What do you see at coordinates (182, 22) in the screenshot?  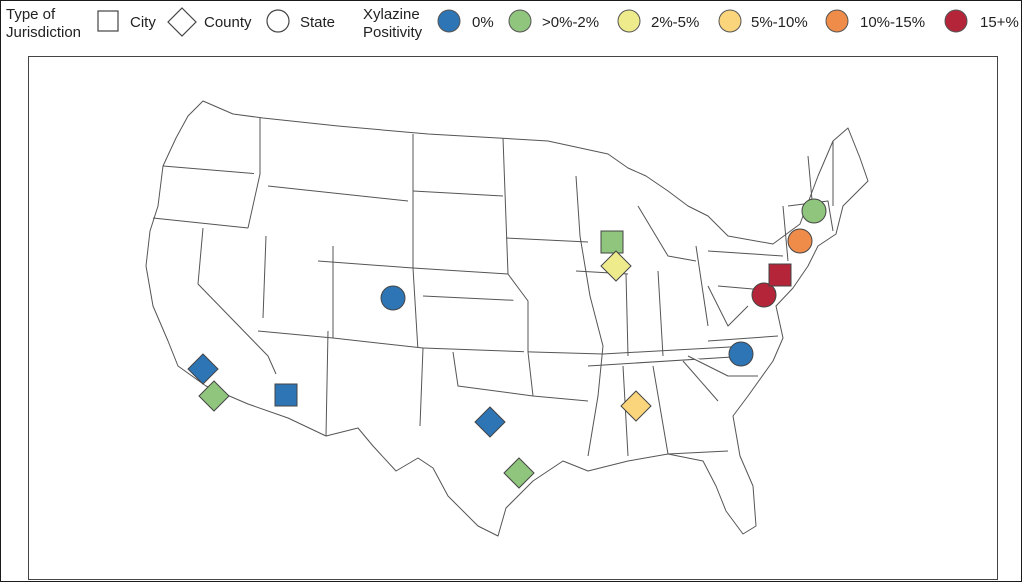 I see `county-diamond-icon` at bounding box center [182, 22].